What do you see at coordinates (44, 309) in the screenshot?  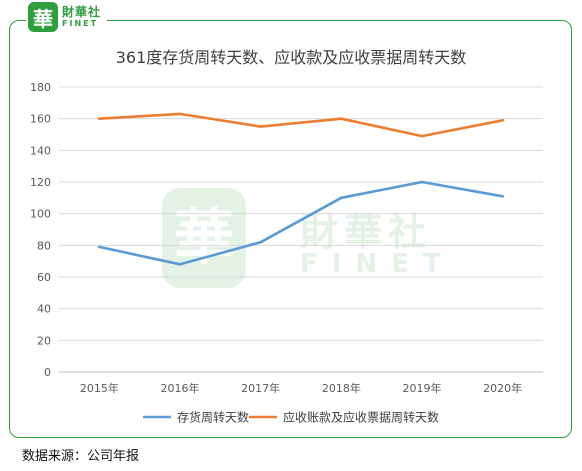 I see `y-tick-label: 40` at bounding box center [44, 309].